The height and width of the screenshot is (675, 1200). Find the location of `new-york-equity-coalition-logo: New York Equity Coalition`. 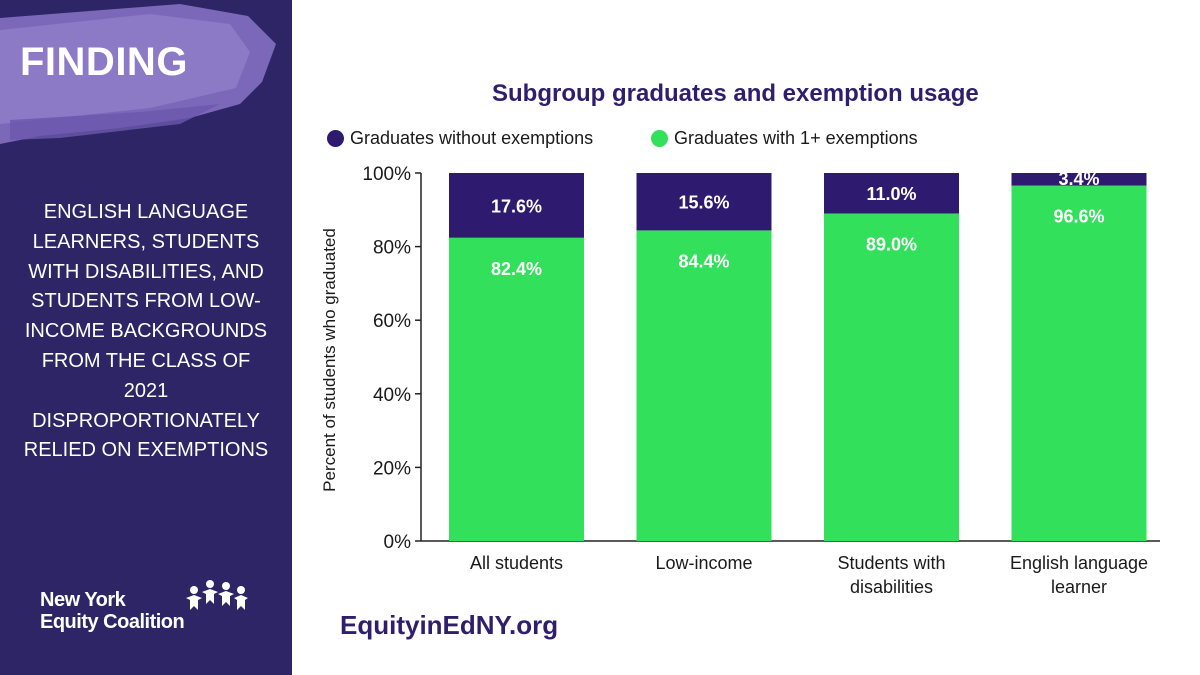

new-york-equity-coalition-logo: New York Equity Coalition is located at coordinates (145, 608).